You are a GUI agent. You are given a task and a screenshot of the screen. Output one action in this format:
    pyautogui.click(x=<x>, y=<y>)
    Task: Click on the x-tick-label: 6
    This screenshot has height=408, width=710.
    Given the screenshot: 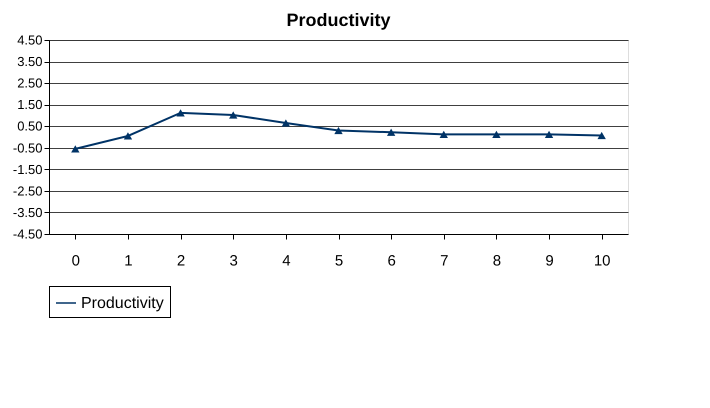 What is the action you would take?
    pyautogui.click(x=391, y=261)
    